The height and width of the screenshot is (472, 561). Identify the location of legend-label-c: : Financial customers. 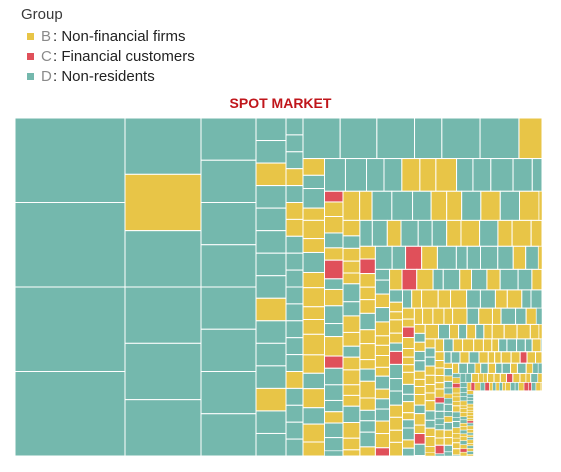
(124, 56).